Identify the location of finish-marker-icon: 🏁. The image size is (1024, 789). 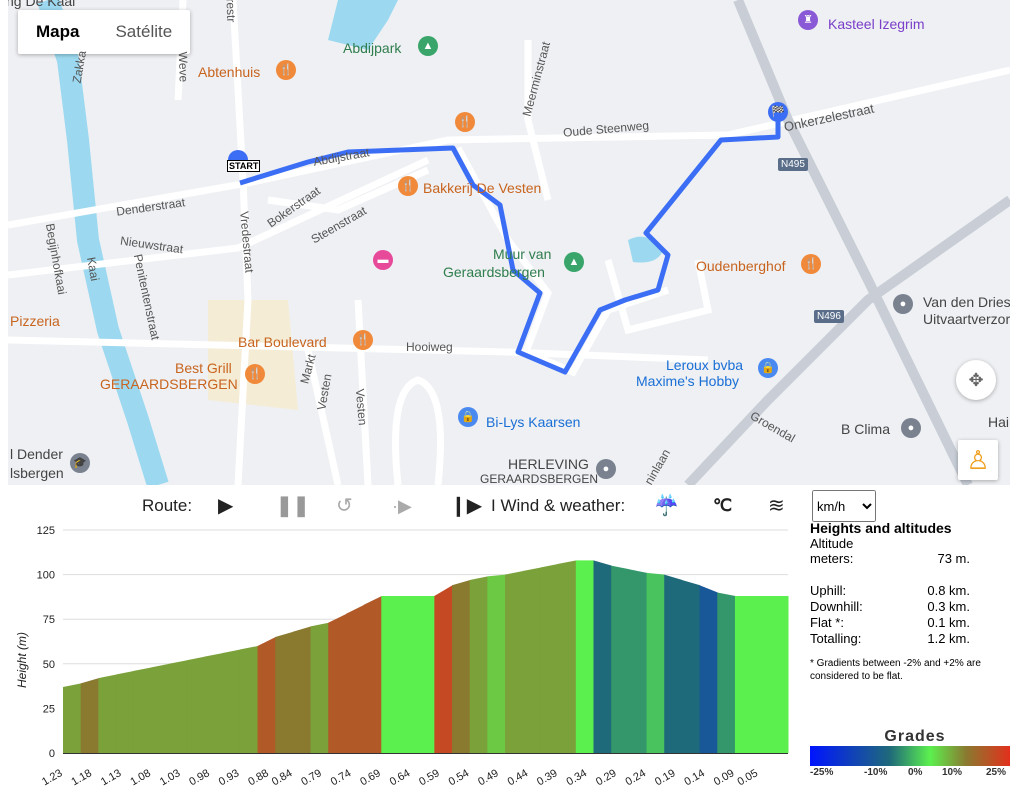
(778, 112).